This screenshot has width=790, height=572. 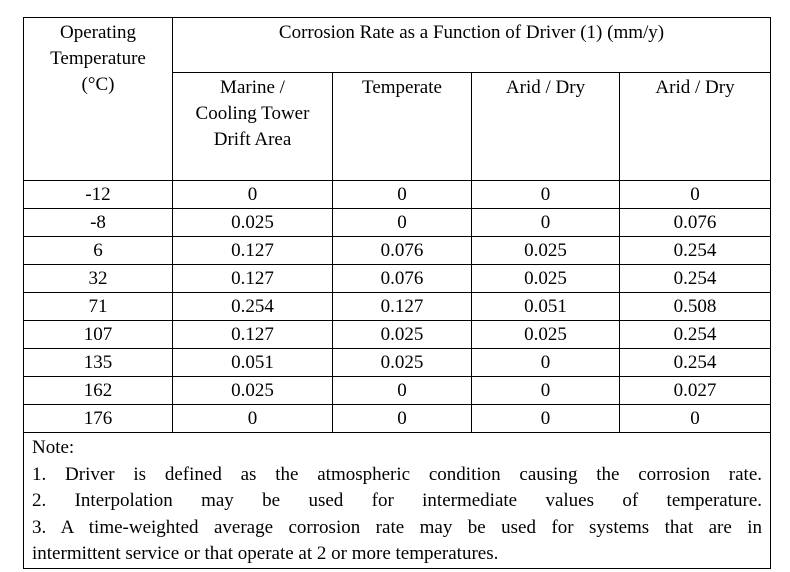 I want to click on header-temperate: Temperate, so click(x=402, y=126).